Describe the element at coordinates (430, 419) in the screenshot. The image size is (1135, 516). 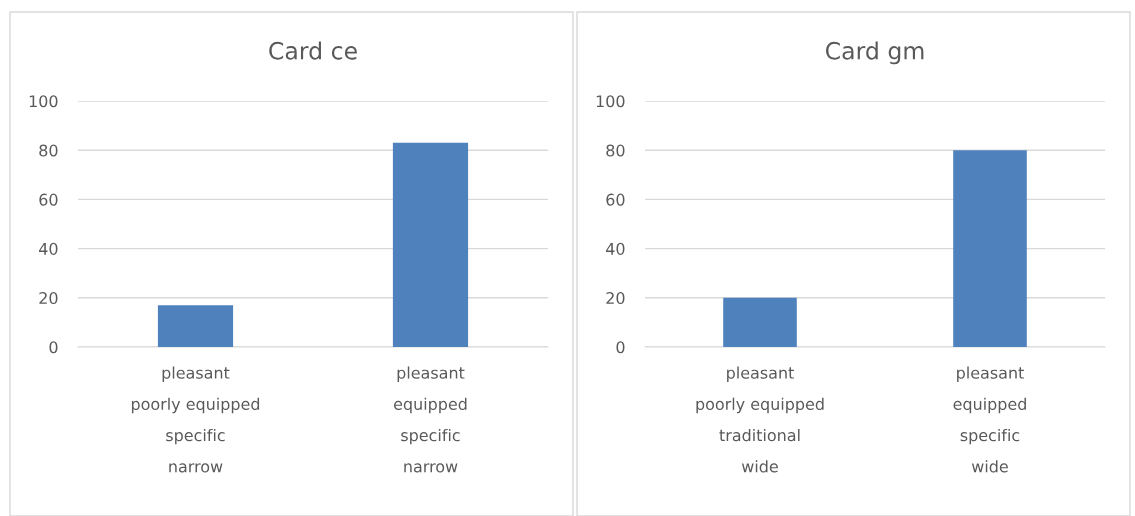
I see `x-tick-label: pleasant equipped specific narrow` at that location.